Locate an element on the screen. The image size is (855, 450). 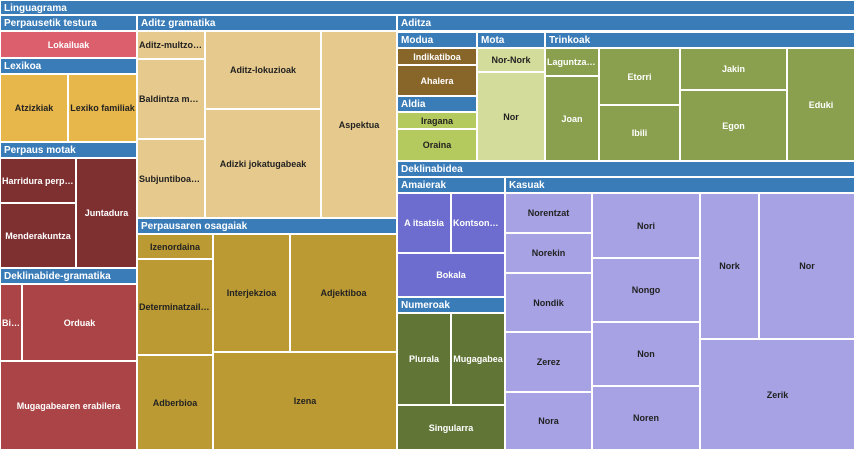
treemap-cell-adizki-jokatugabeak: Adizki jokatugabeak is located at coordinates (263, 163).